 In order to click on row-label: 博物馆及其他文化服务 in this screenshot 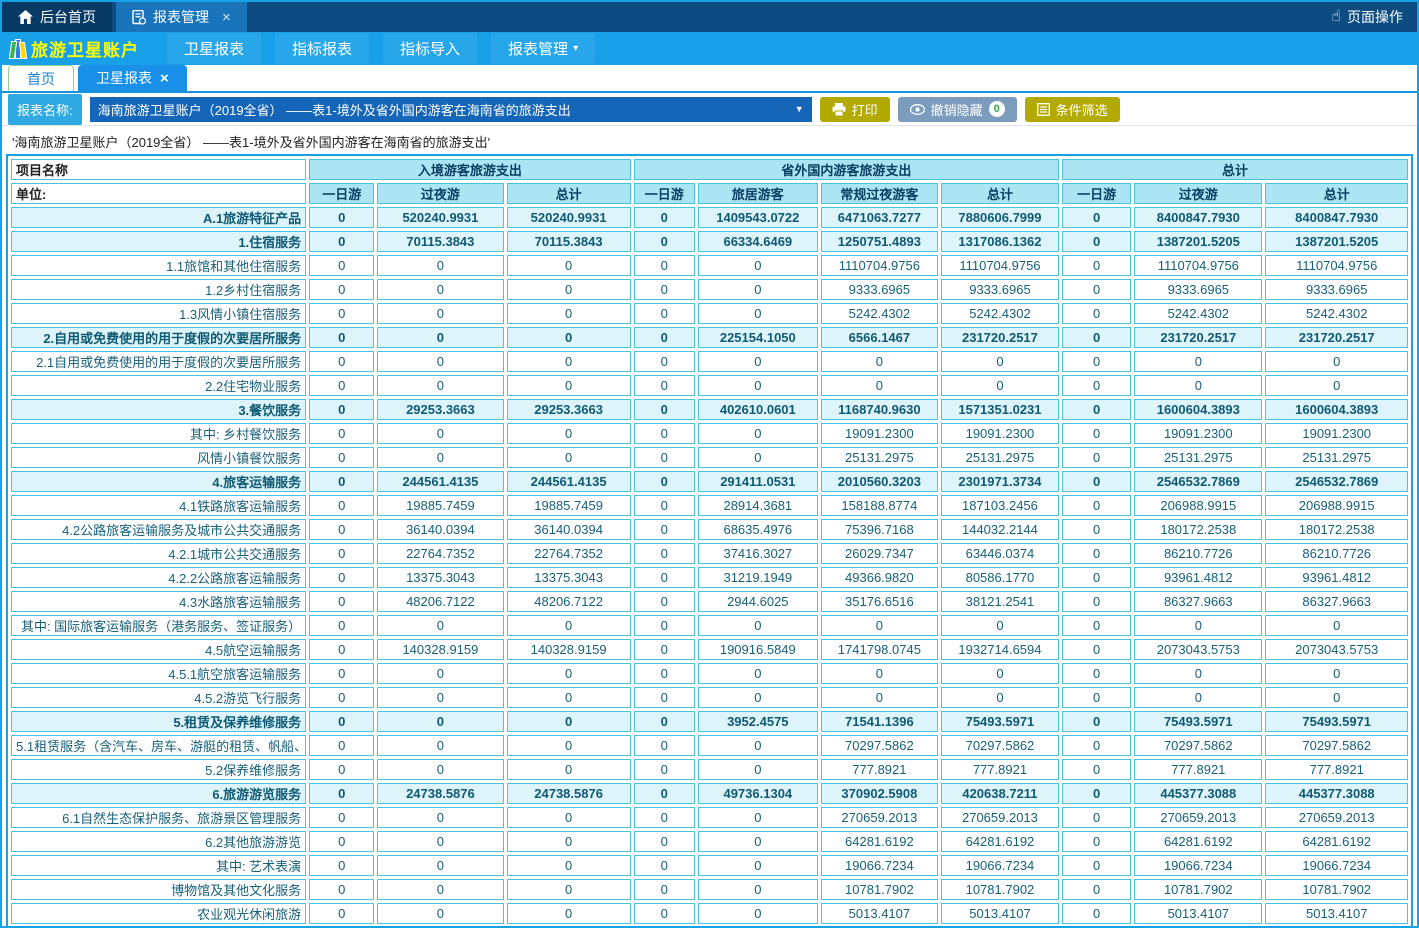, I will do `click(159, 889)`.